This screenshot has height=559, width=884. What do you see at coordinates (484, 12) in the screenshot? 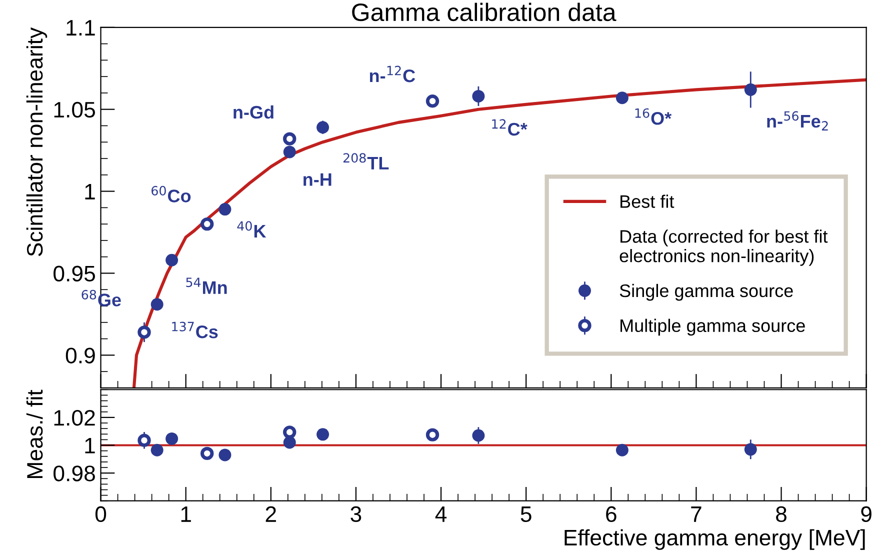
I see `chart-title: Gamma calibration data` at bounding box center [484, 12].